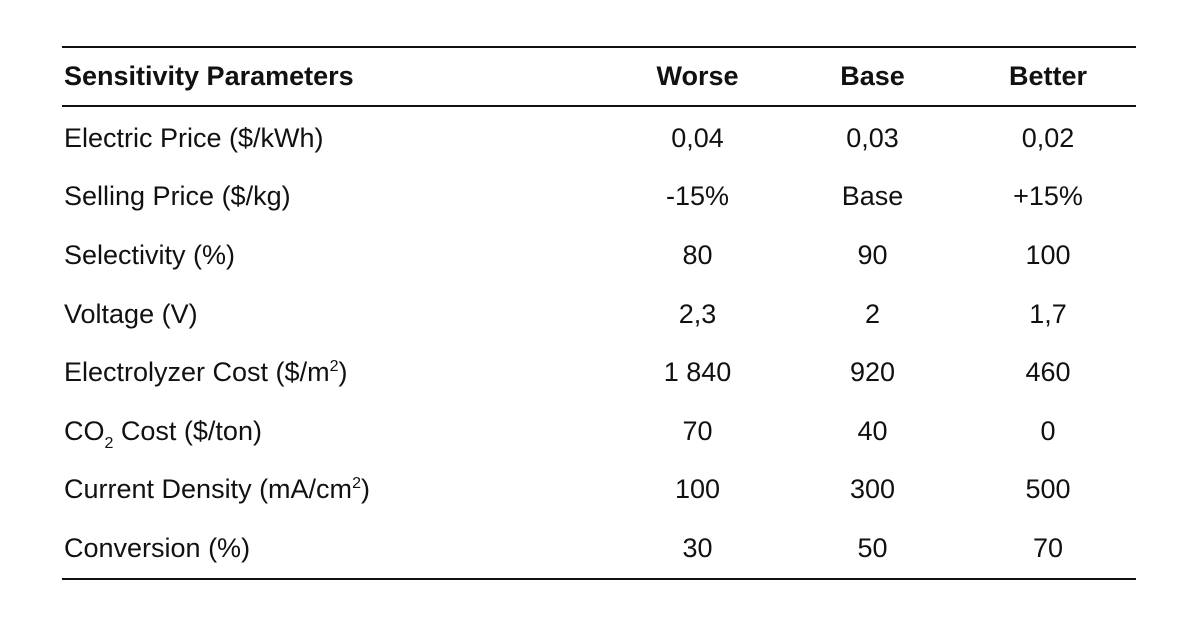  I want to click on better-cell: 100, so click(1048, 254).